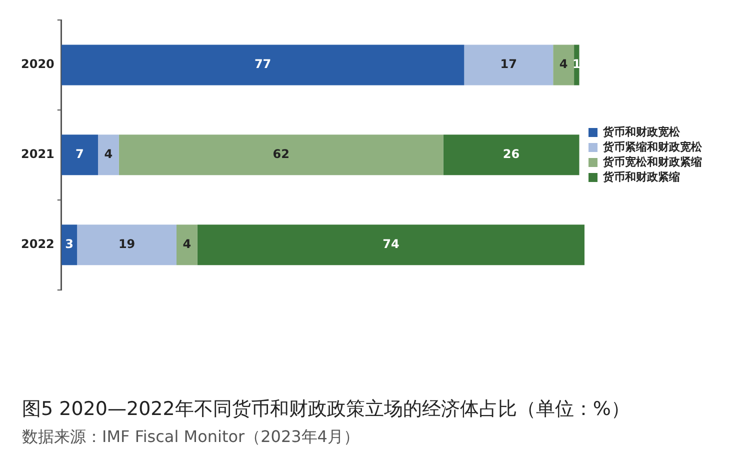 The width and height of the screenshot is (752, 464). Describe the element at coordinates (576, 64) in the screenshot. I see `data-label: 1` at that location.